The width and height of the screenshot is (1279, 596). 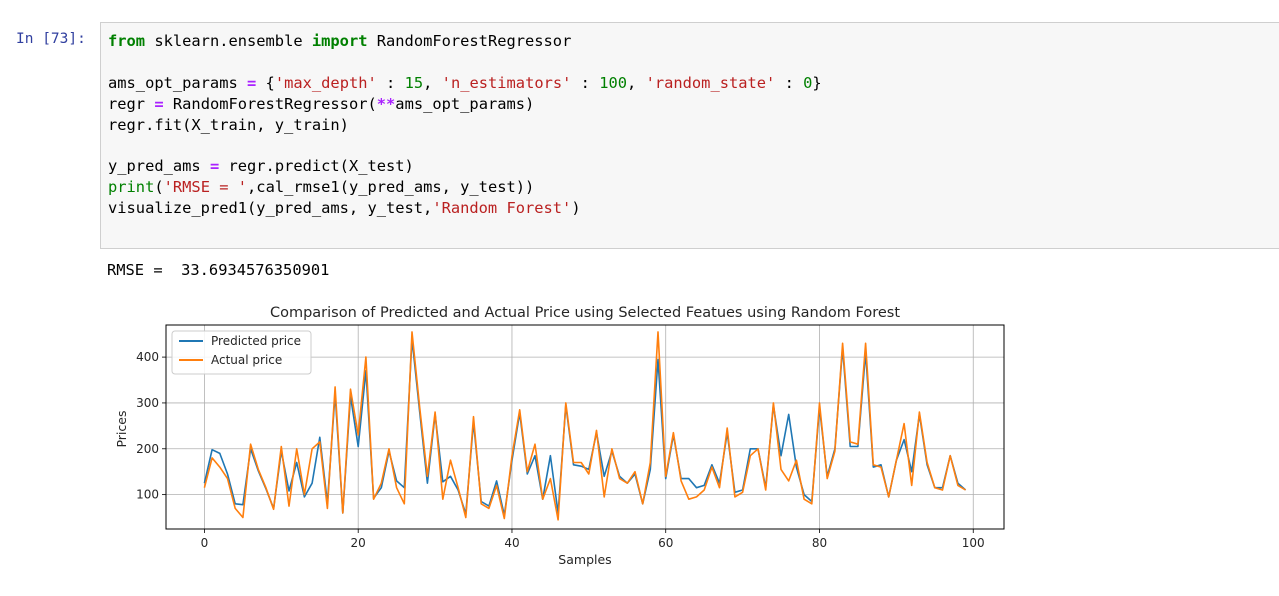 I want to click on y-tick-label: 100, so click(x=147, y=495).